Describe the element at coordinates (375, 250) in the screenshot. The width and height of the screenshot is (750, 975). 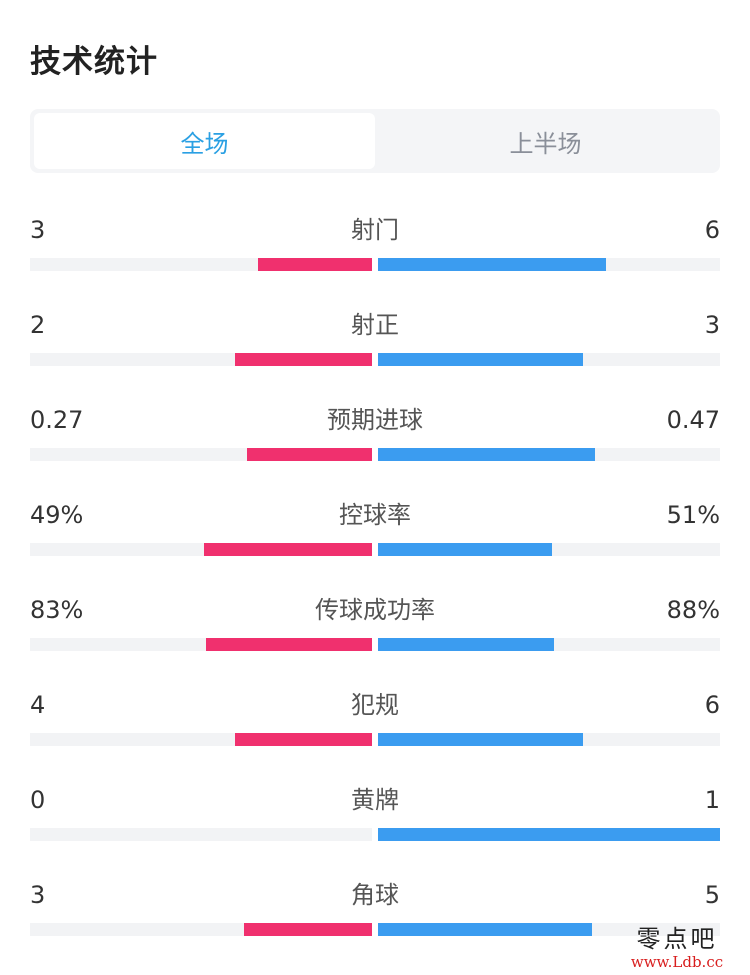
I see `stat-row-shots: 3 射门 6` at that location.